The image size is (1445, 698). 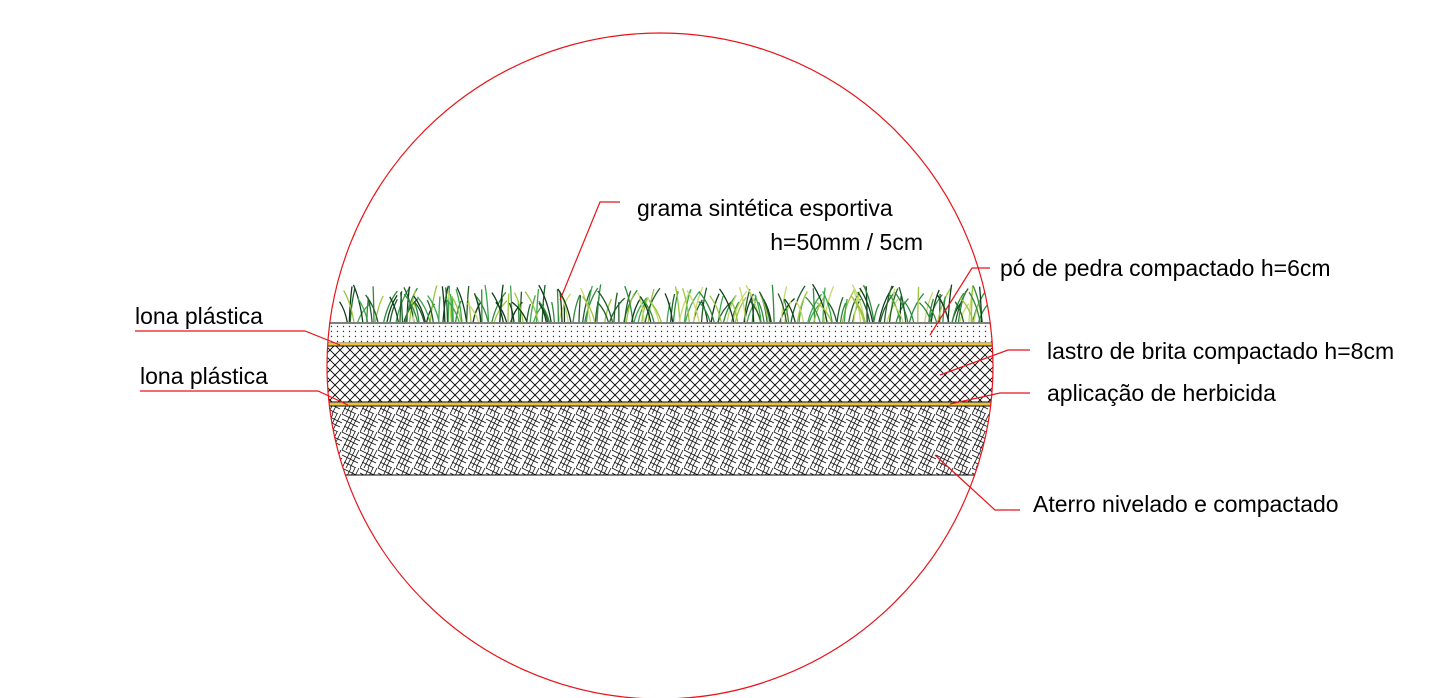 I want to click on label: grama sintética esportiva, so click(x=765, y=208).